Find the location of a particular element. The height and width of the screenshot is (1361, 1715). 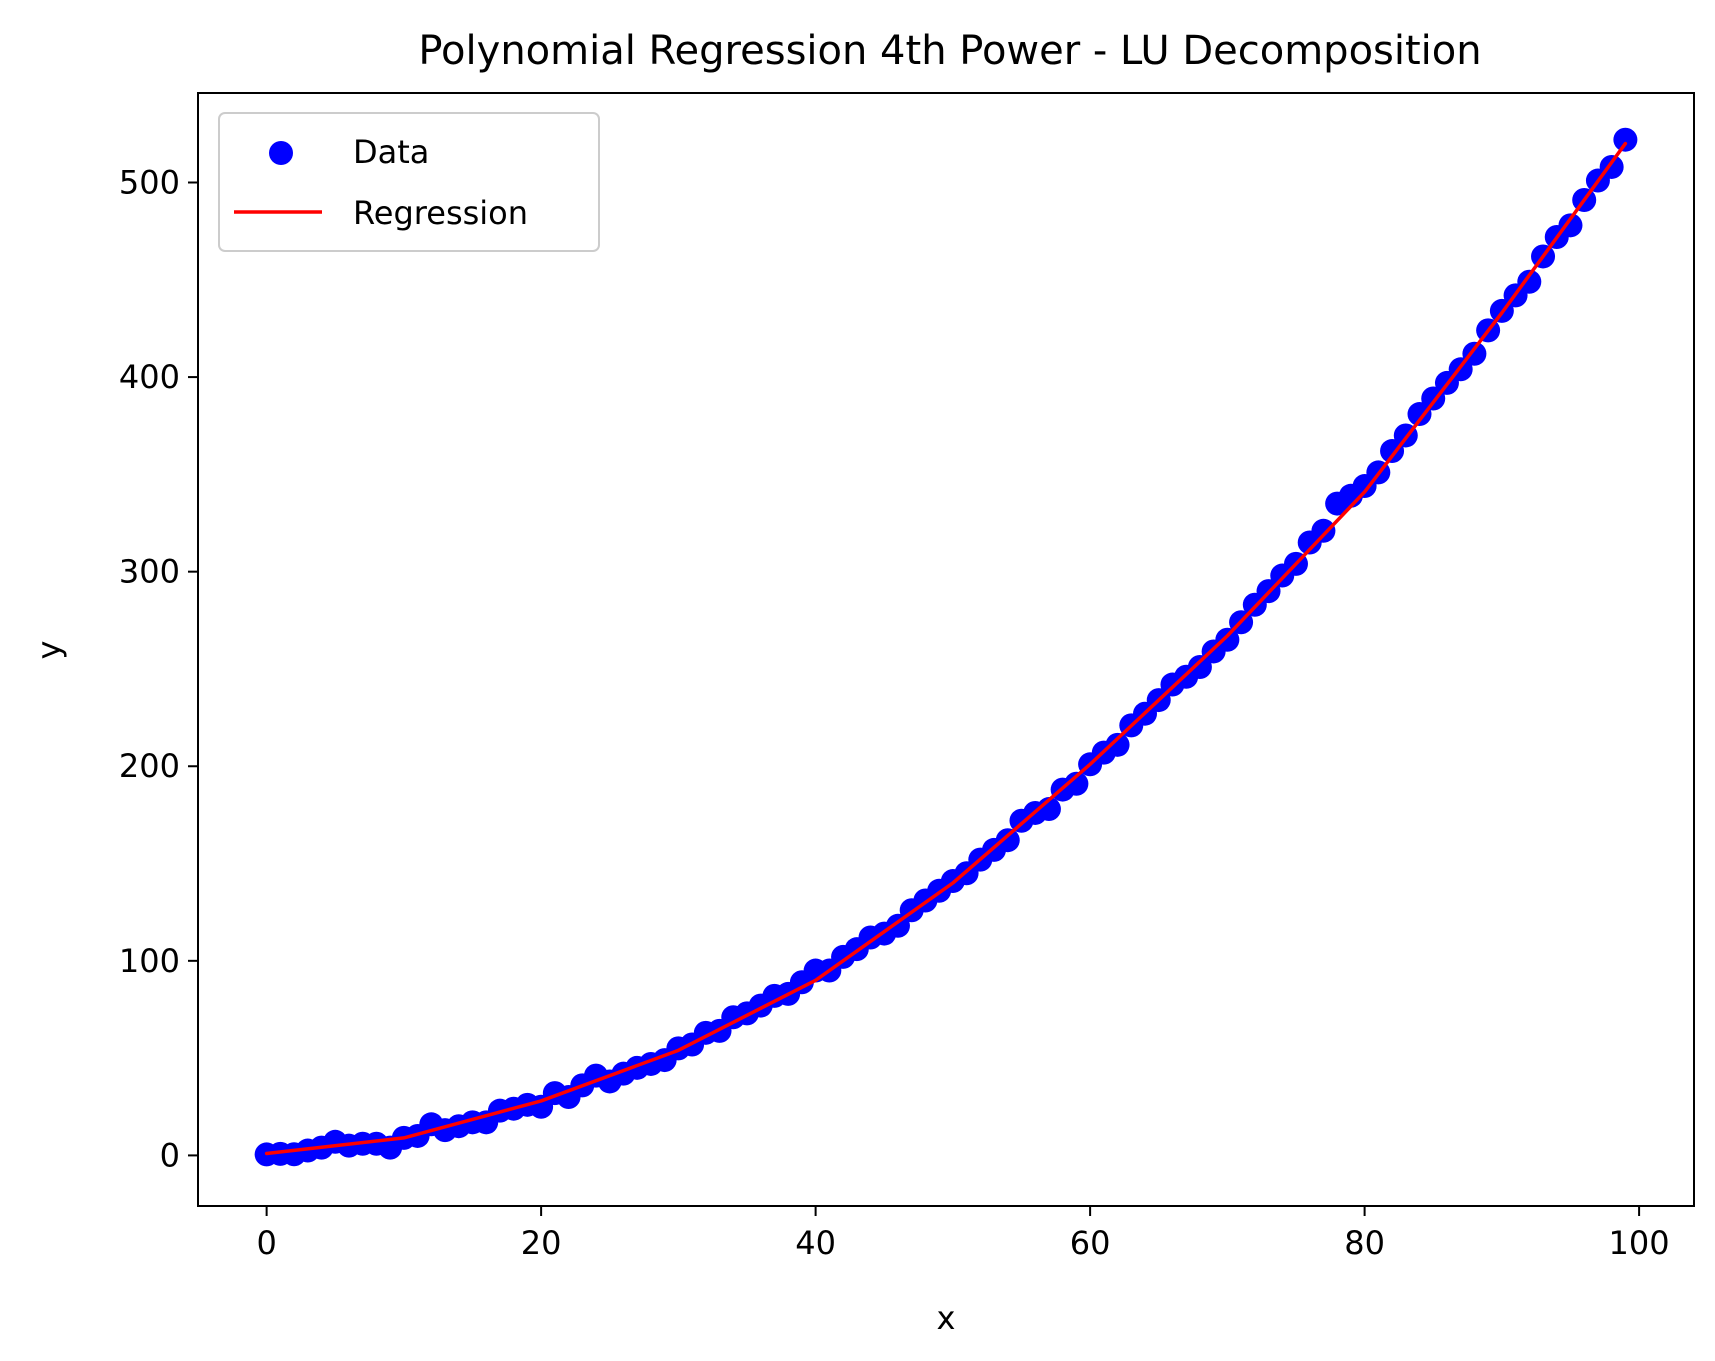

x-tick-label: 60 is located at coordinates (1090, 1243).